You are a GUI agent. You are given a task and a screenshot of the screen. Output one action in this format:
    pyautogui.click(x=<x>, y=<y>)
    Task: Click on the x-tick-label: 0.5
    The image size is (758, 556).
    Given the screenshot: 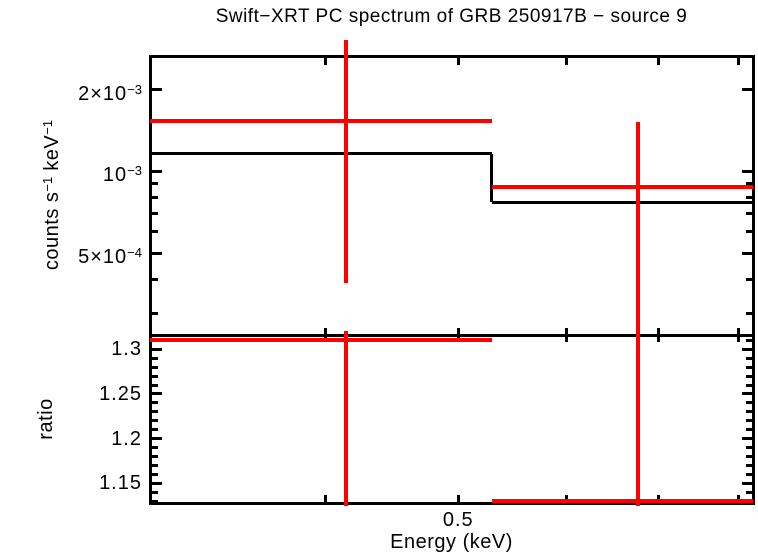 What is the action you would take?
    pyautogui.click(x=458, y=520)
    